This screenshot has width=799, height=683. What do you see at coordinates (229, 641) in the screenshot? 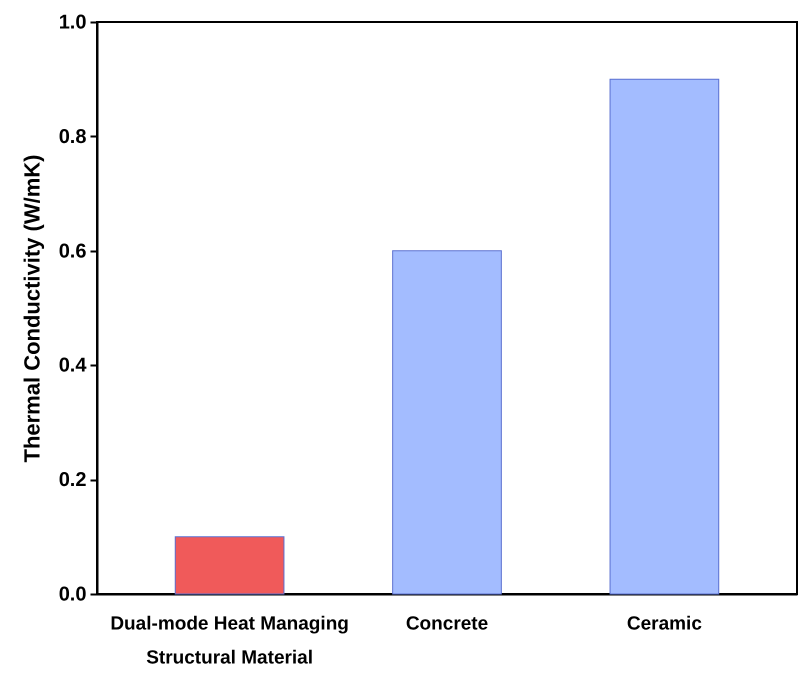
I see `x-tick-label: Dual-mode Heat Managing Structural Material` at bounding box center [229, 641].